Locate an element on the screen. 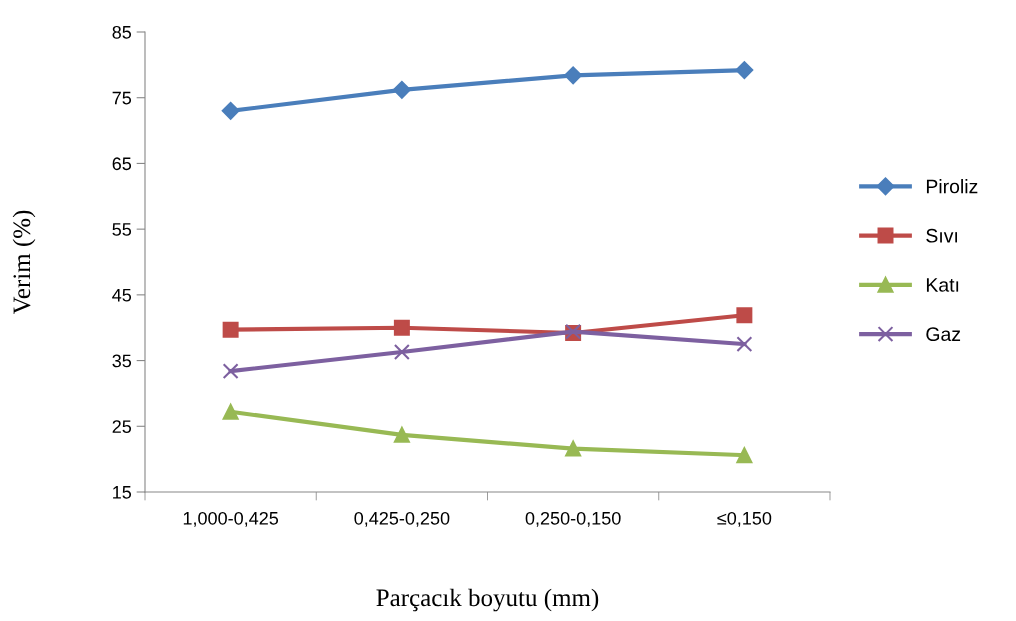  x-tick-label: 0,250-0,150 is located at coordinates (573, 519).